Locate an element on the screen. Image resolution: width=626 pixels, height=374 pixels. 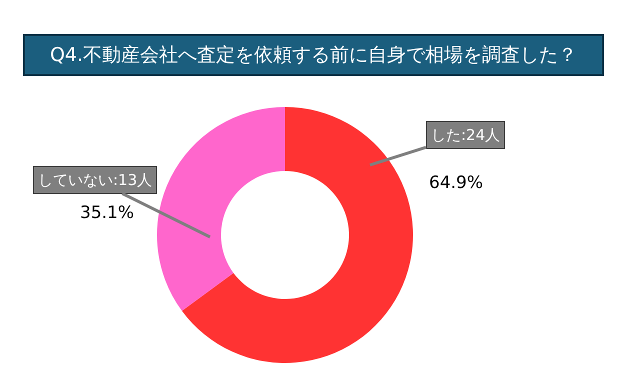
data-label: 35.1% is located at coordinates (107, 213).